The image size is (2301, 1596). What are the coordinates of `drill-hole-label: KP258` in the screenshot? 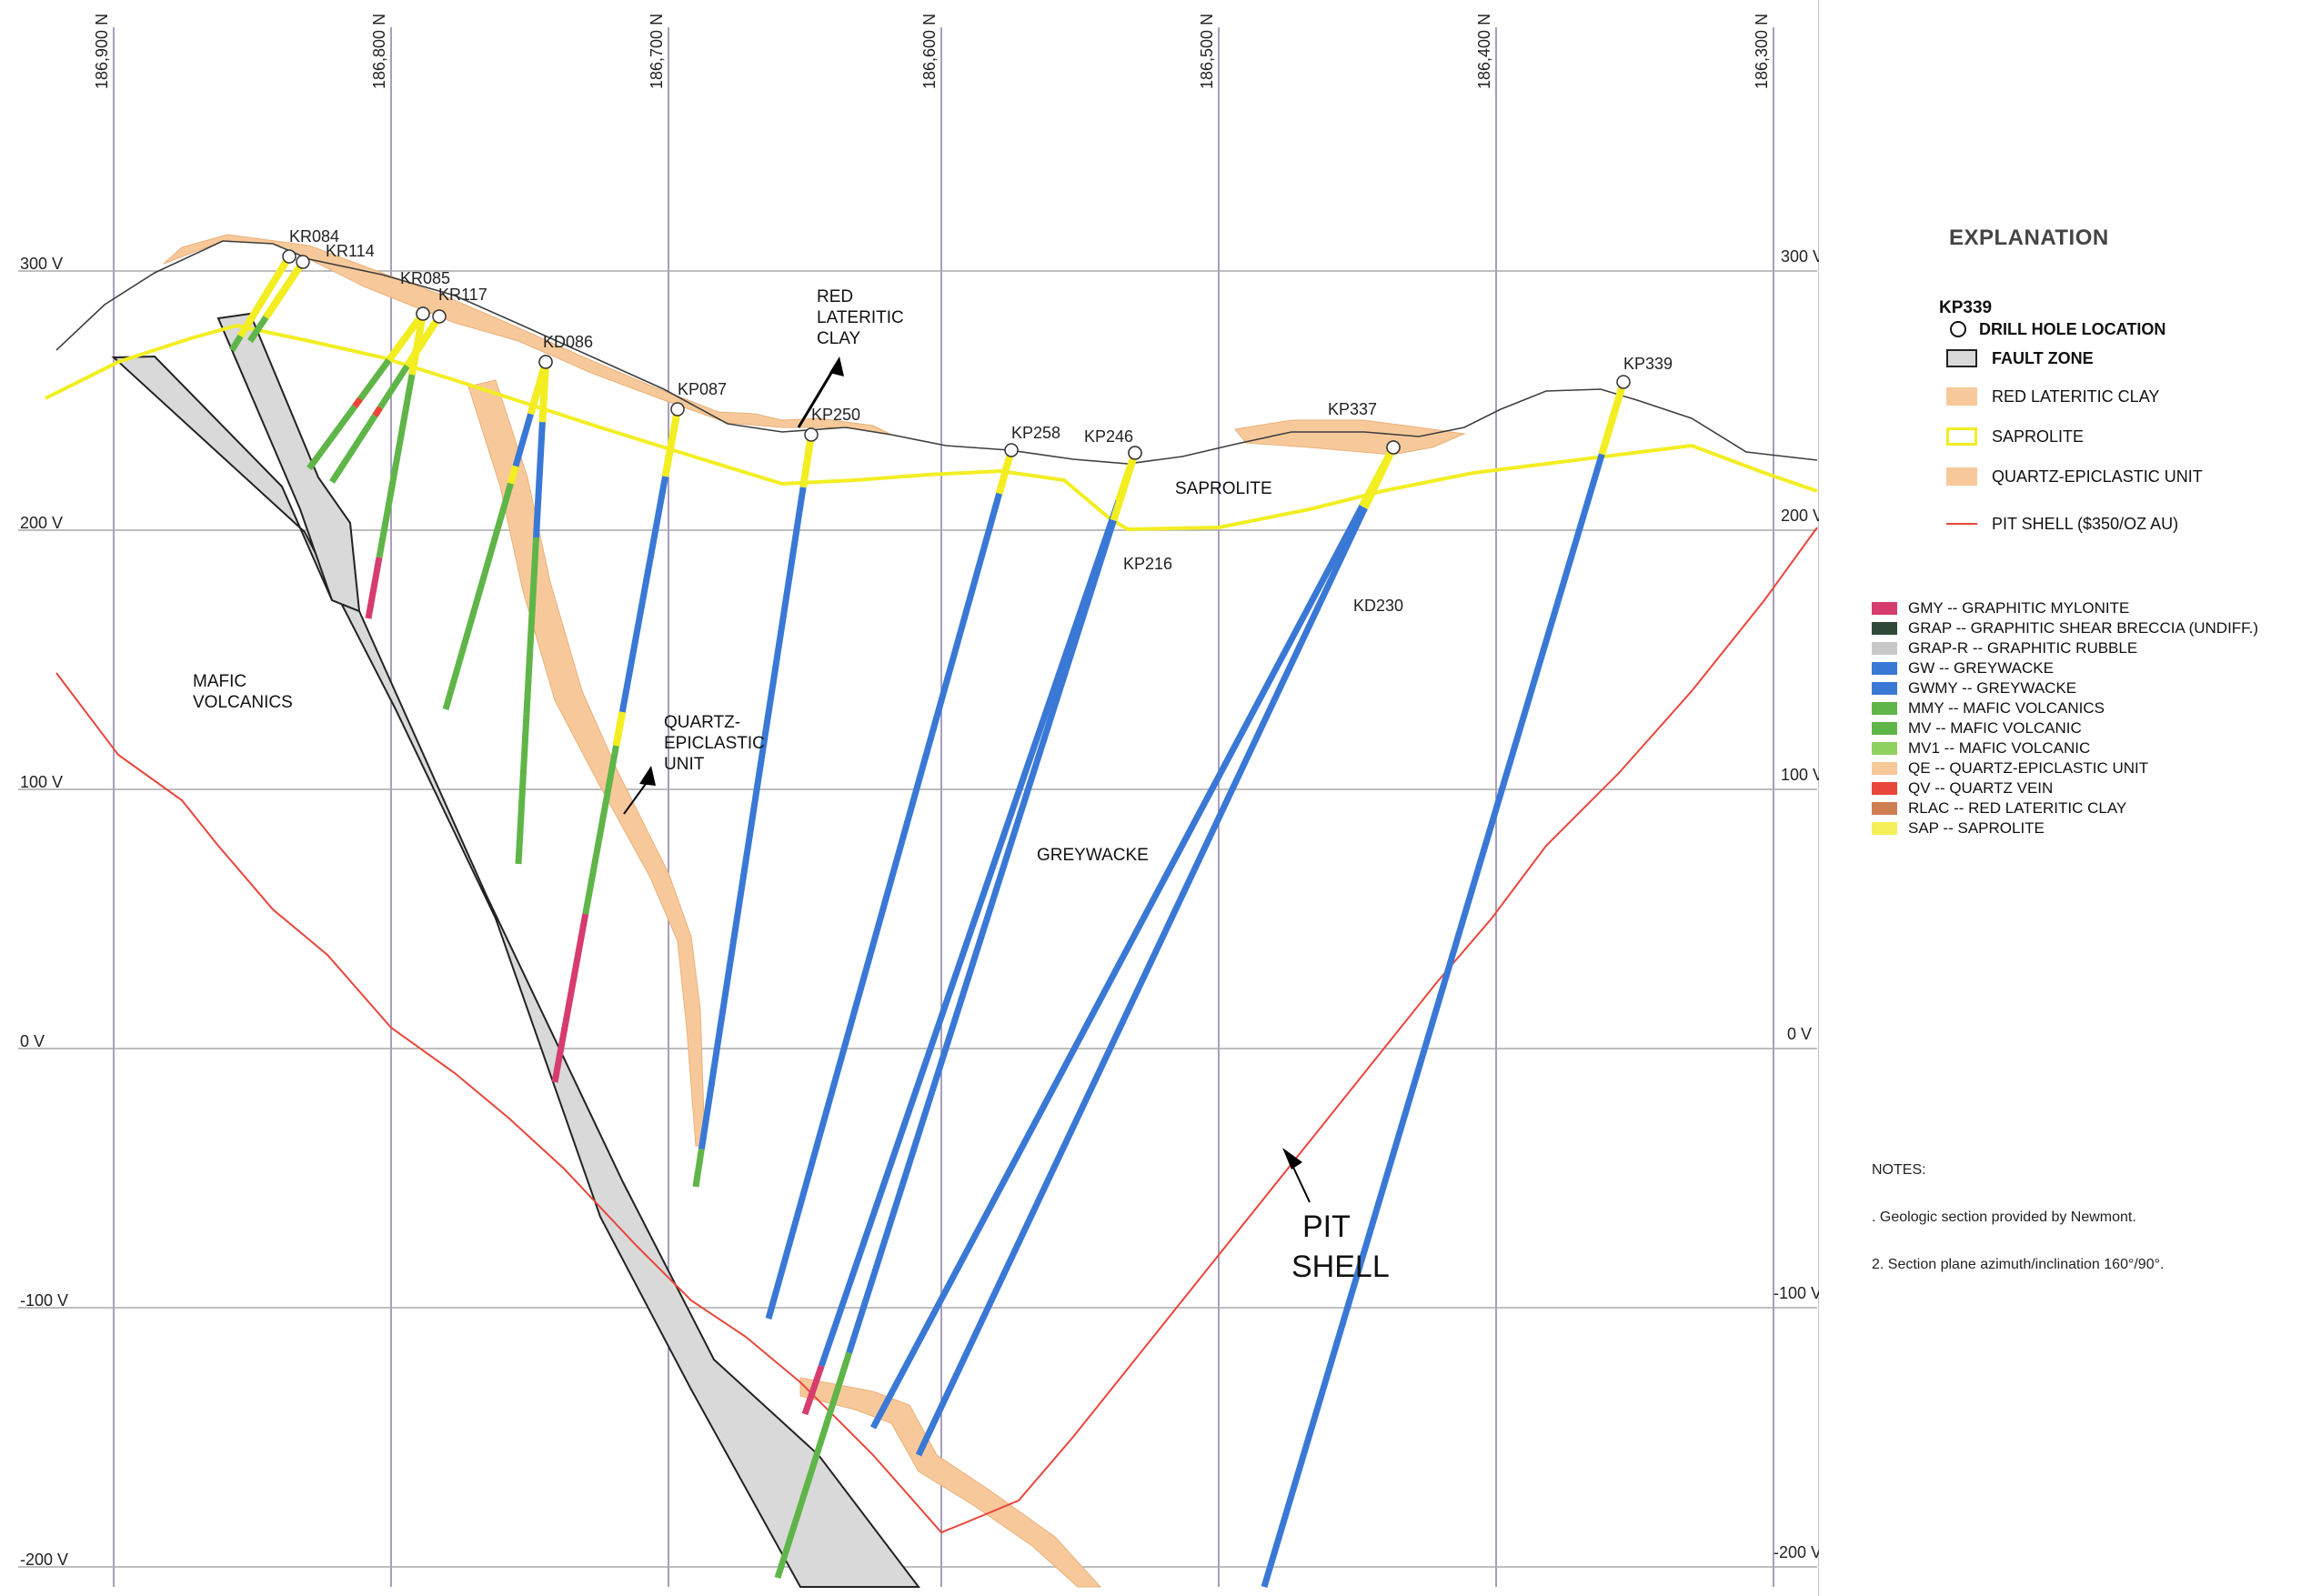 It's located at (1035, 433).